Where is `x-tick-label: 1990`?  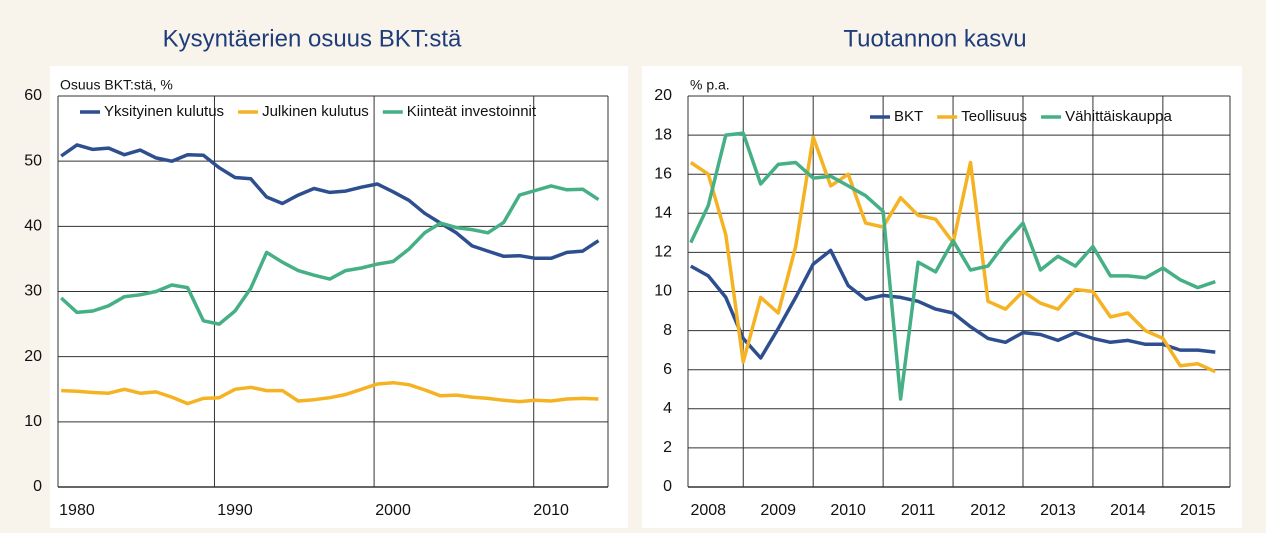
x-tick-label: 1990 is located at coordinates (235, 510).